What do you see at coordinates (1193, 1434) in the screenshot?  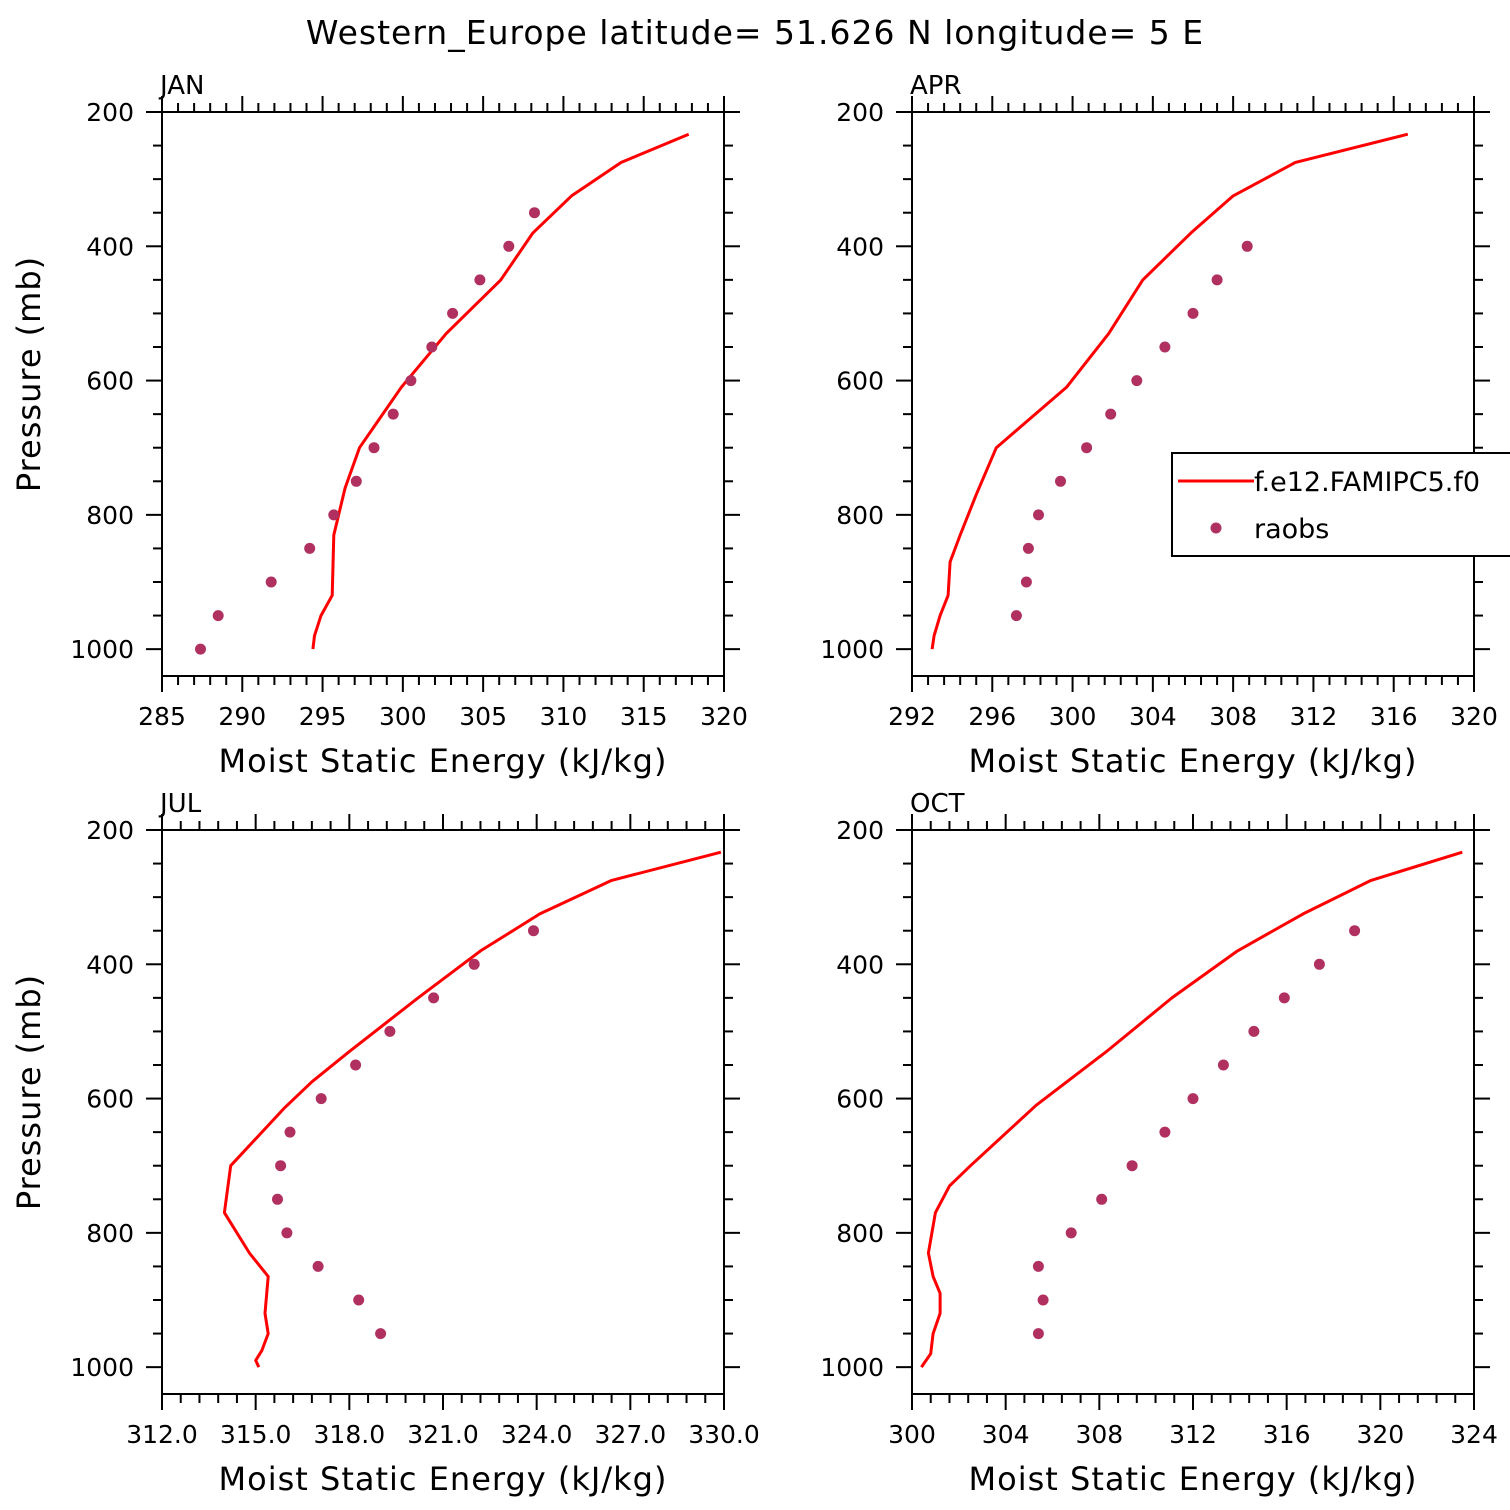 I see `x-tick-label: 312` at bounding box center [1193, 1434].